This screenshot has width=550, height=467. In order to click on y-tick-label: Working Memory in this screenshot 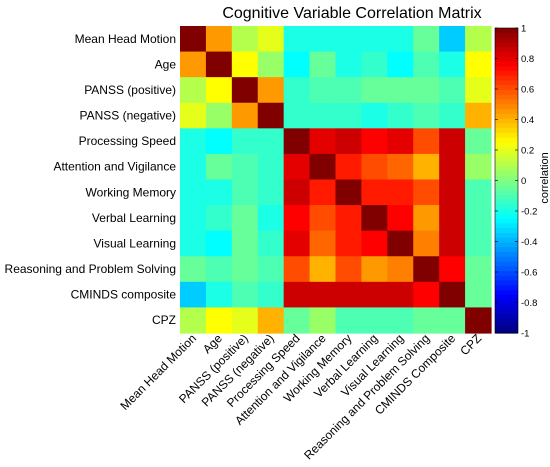, I will do `click(131, 192)`.